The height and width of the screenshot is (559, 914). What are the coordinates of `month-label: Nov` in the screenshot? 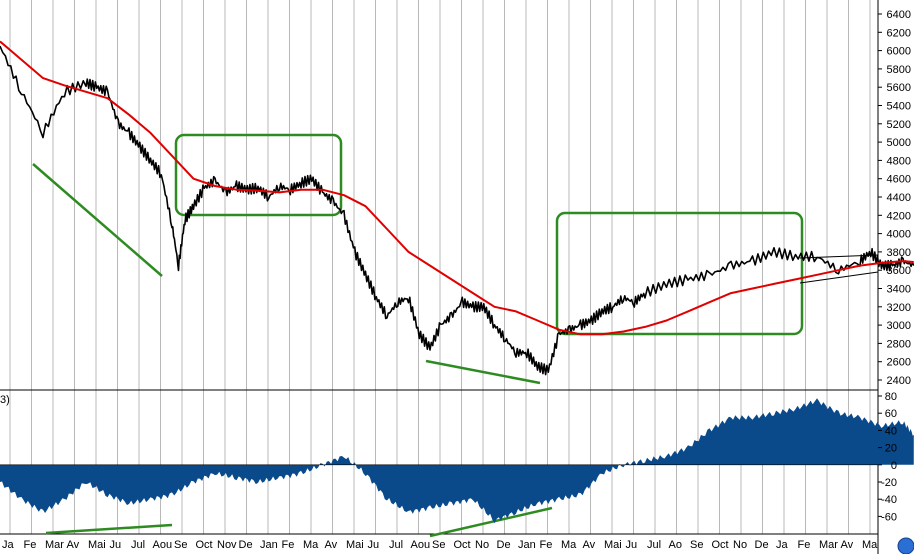 It's located at (227, 545).